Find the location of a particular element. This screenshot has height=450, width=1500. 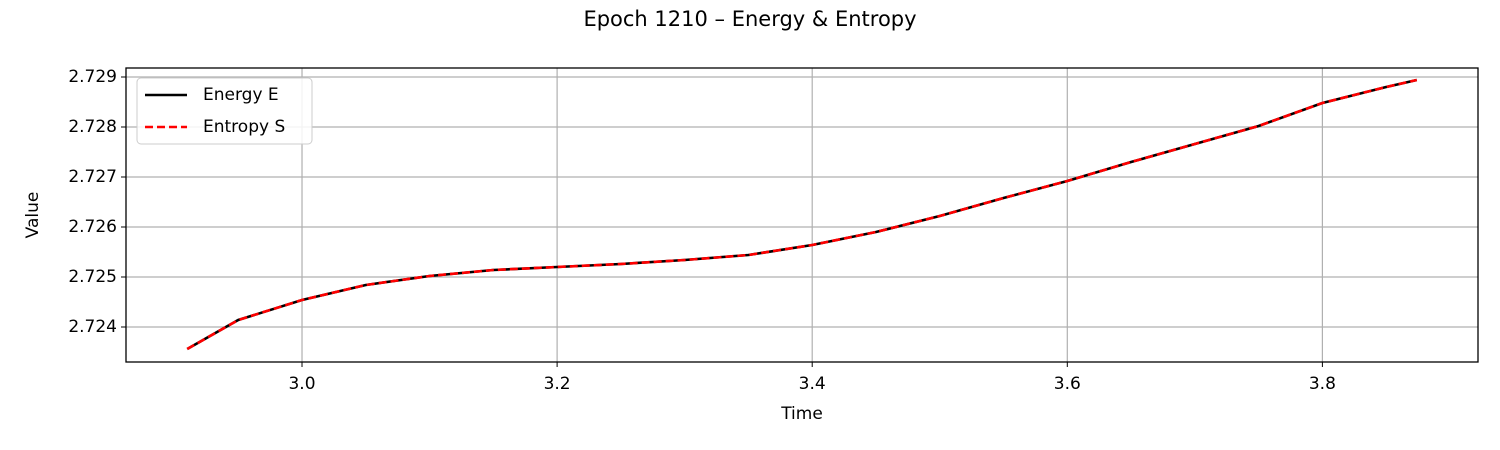

legend-label: Energy E is located at coordinates (241, 95).